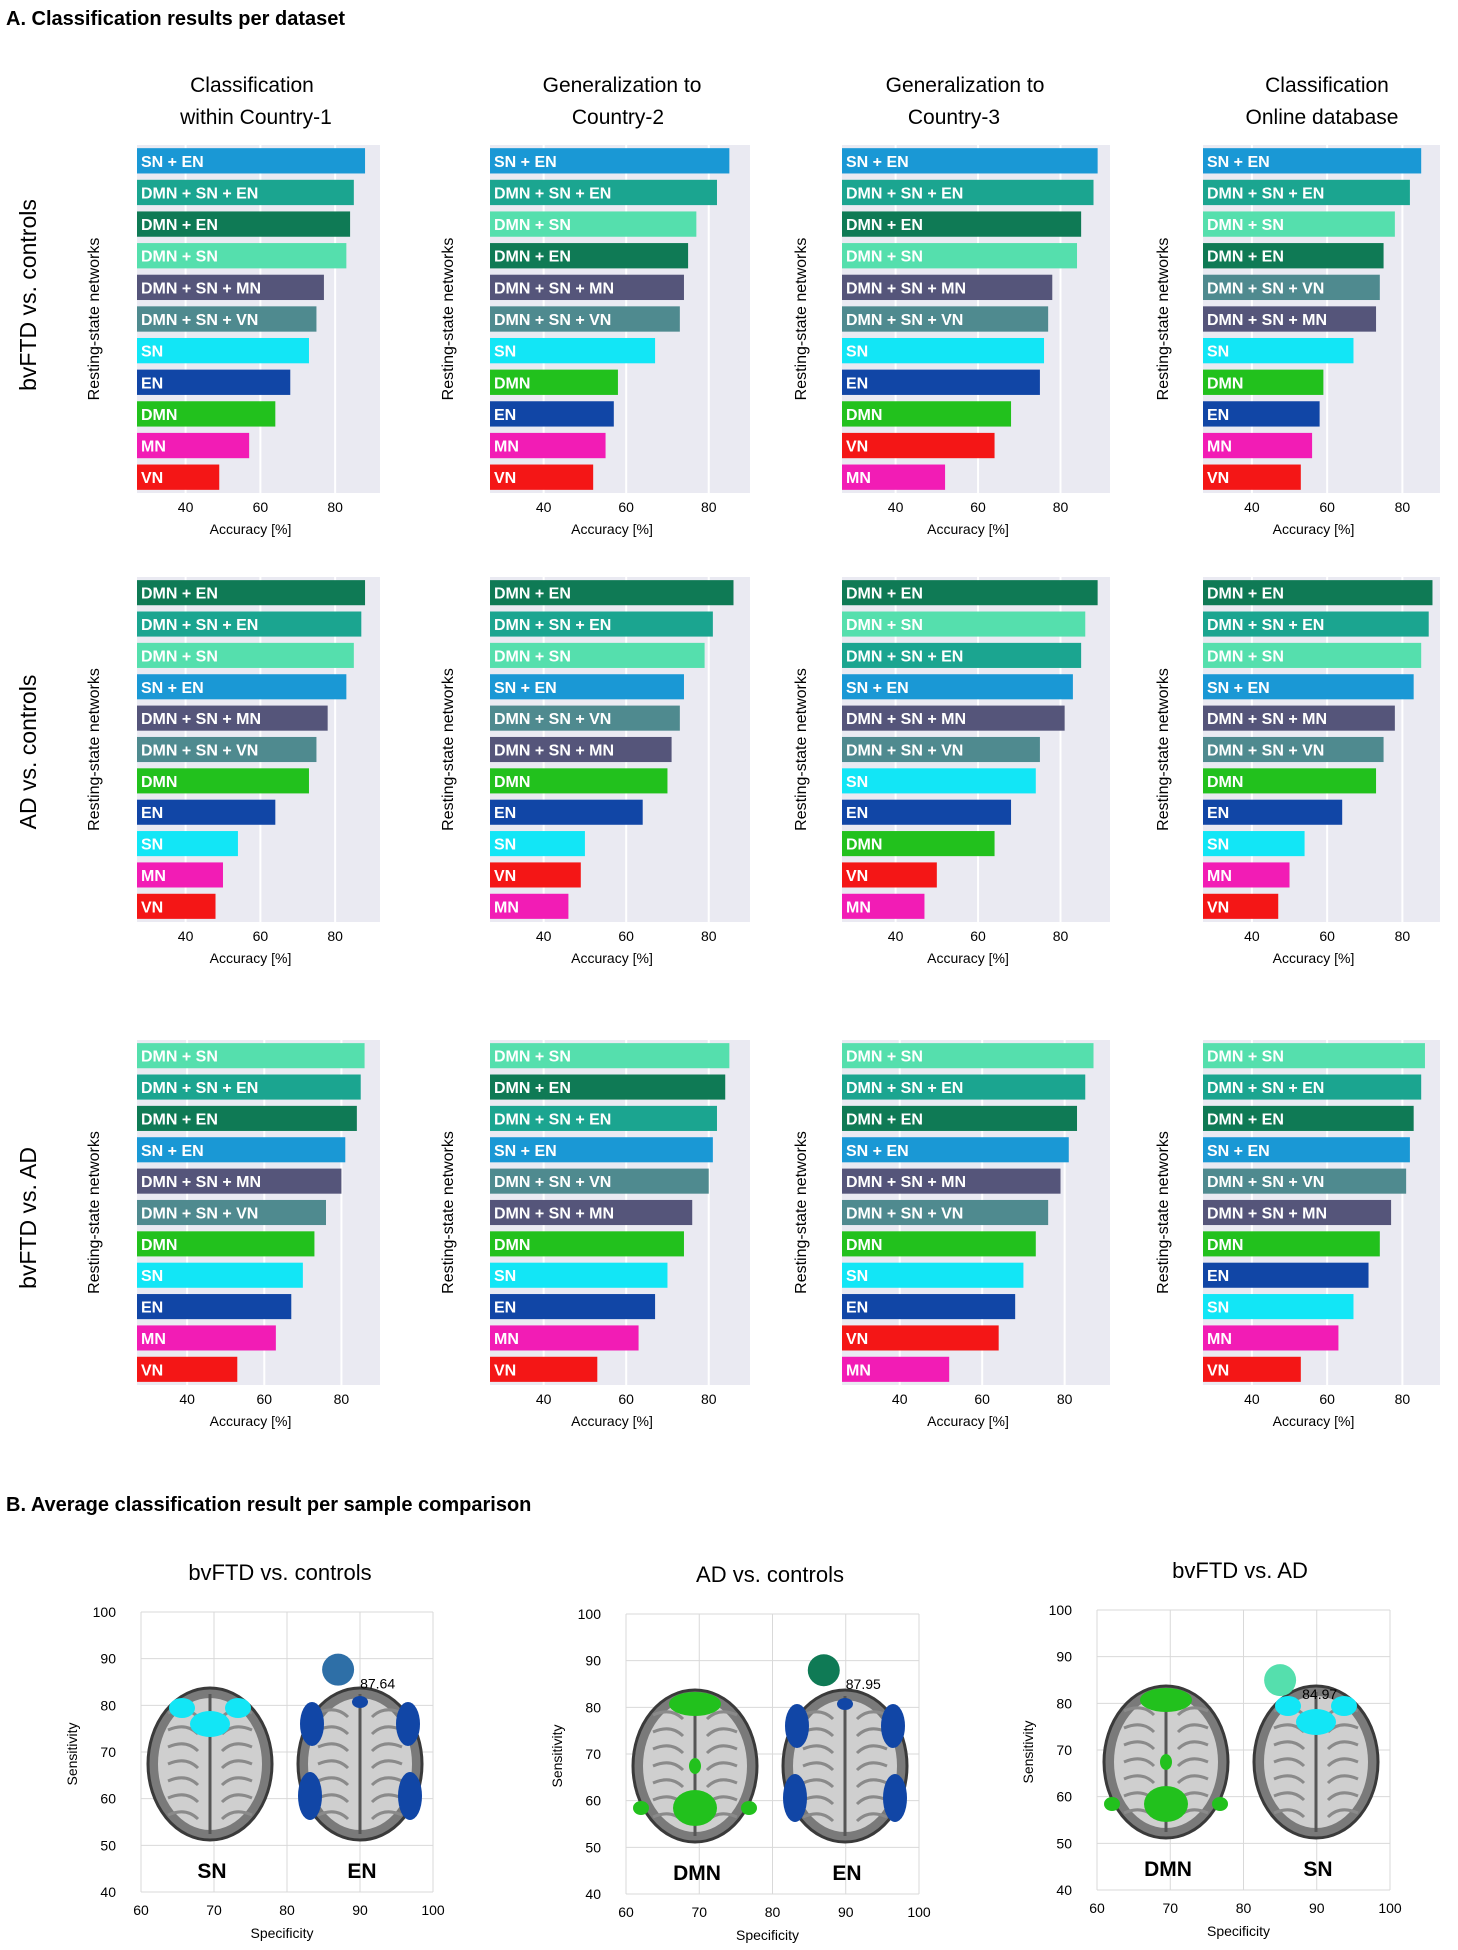 Image resolution: width=1458 pixels, height=1950 pixels. I want to click on col-title-4-line2: Online database, so click(1322, 117).